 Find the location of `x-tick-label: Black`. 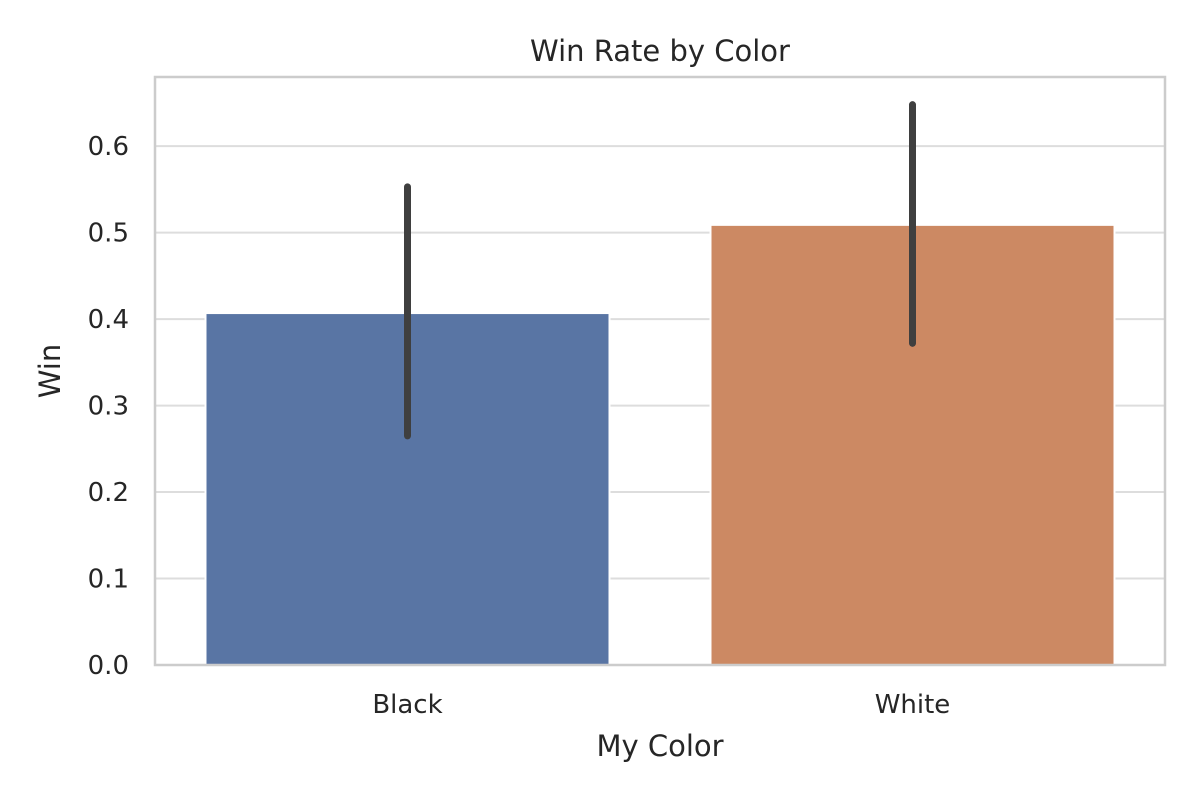

x-tick-label: Black is located at coordinates (407, 705).